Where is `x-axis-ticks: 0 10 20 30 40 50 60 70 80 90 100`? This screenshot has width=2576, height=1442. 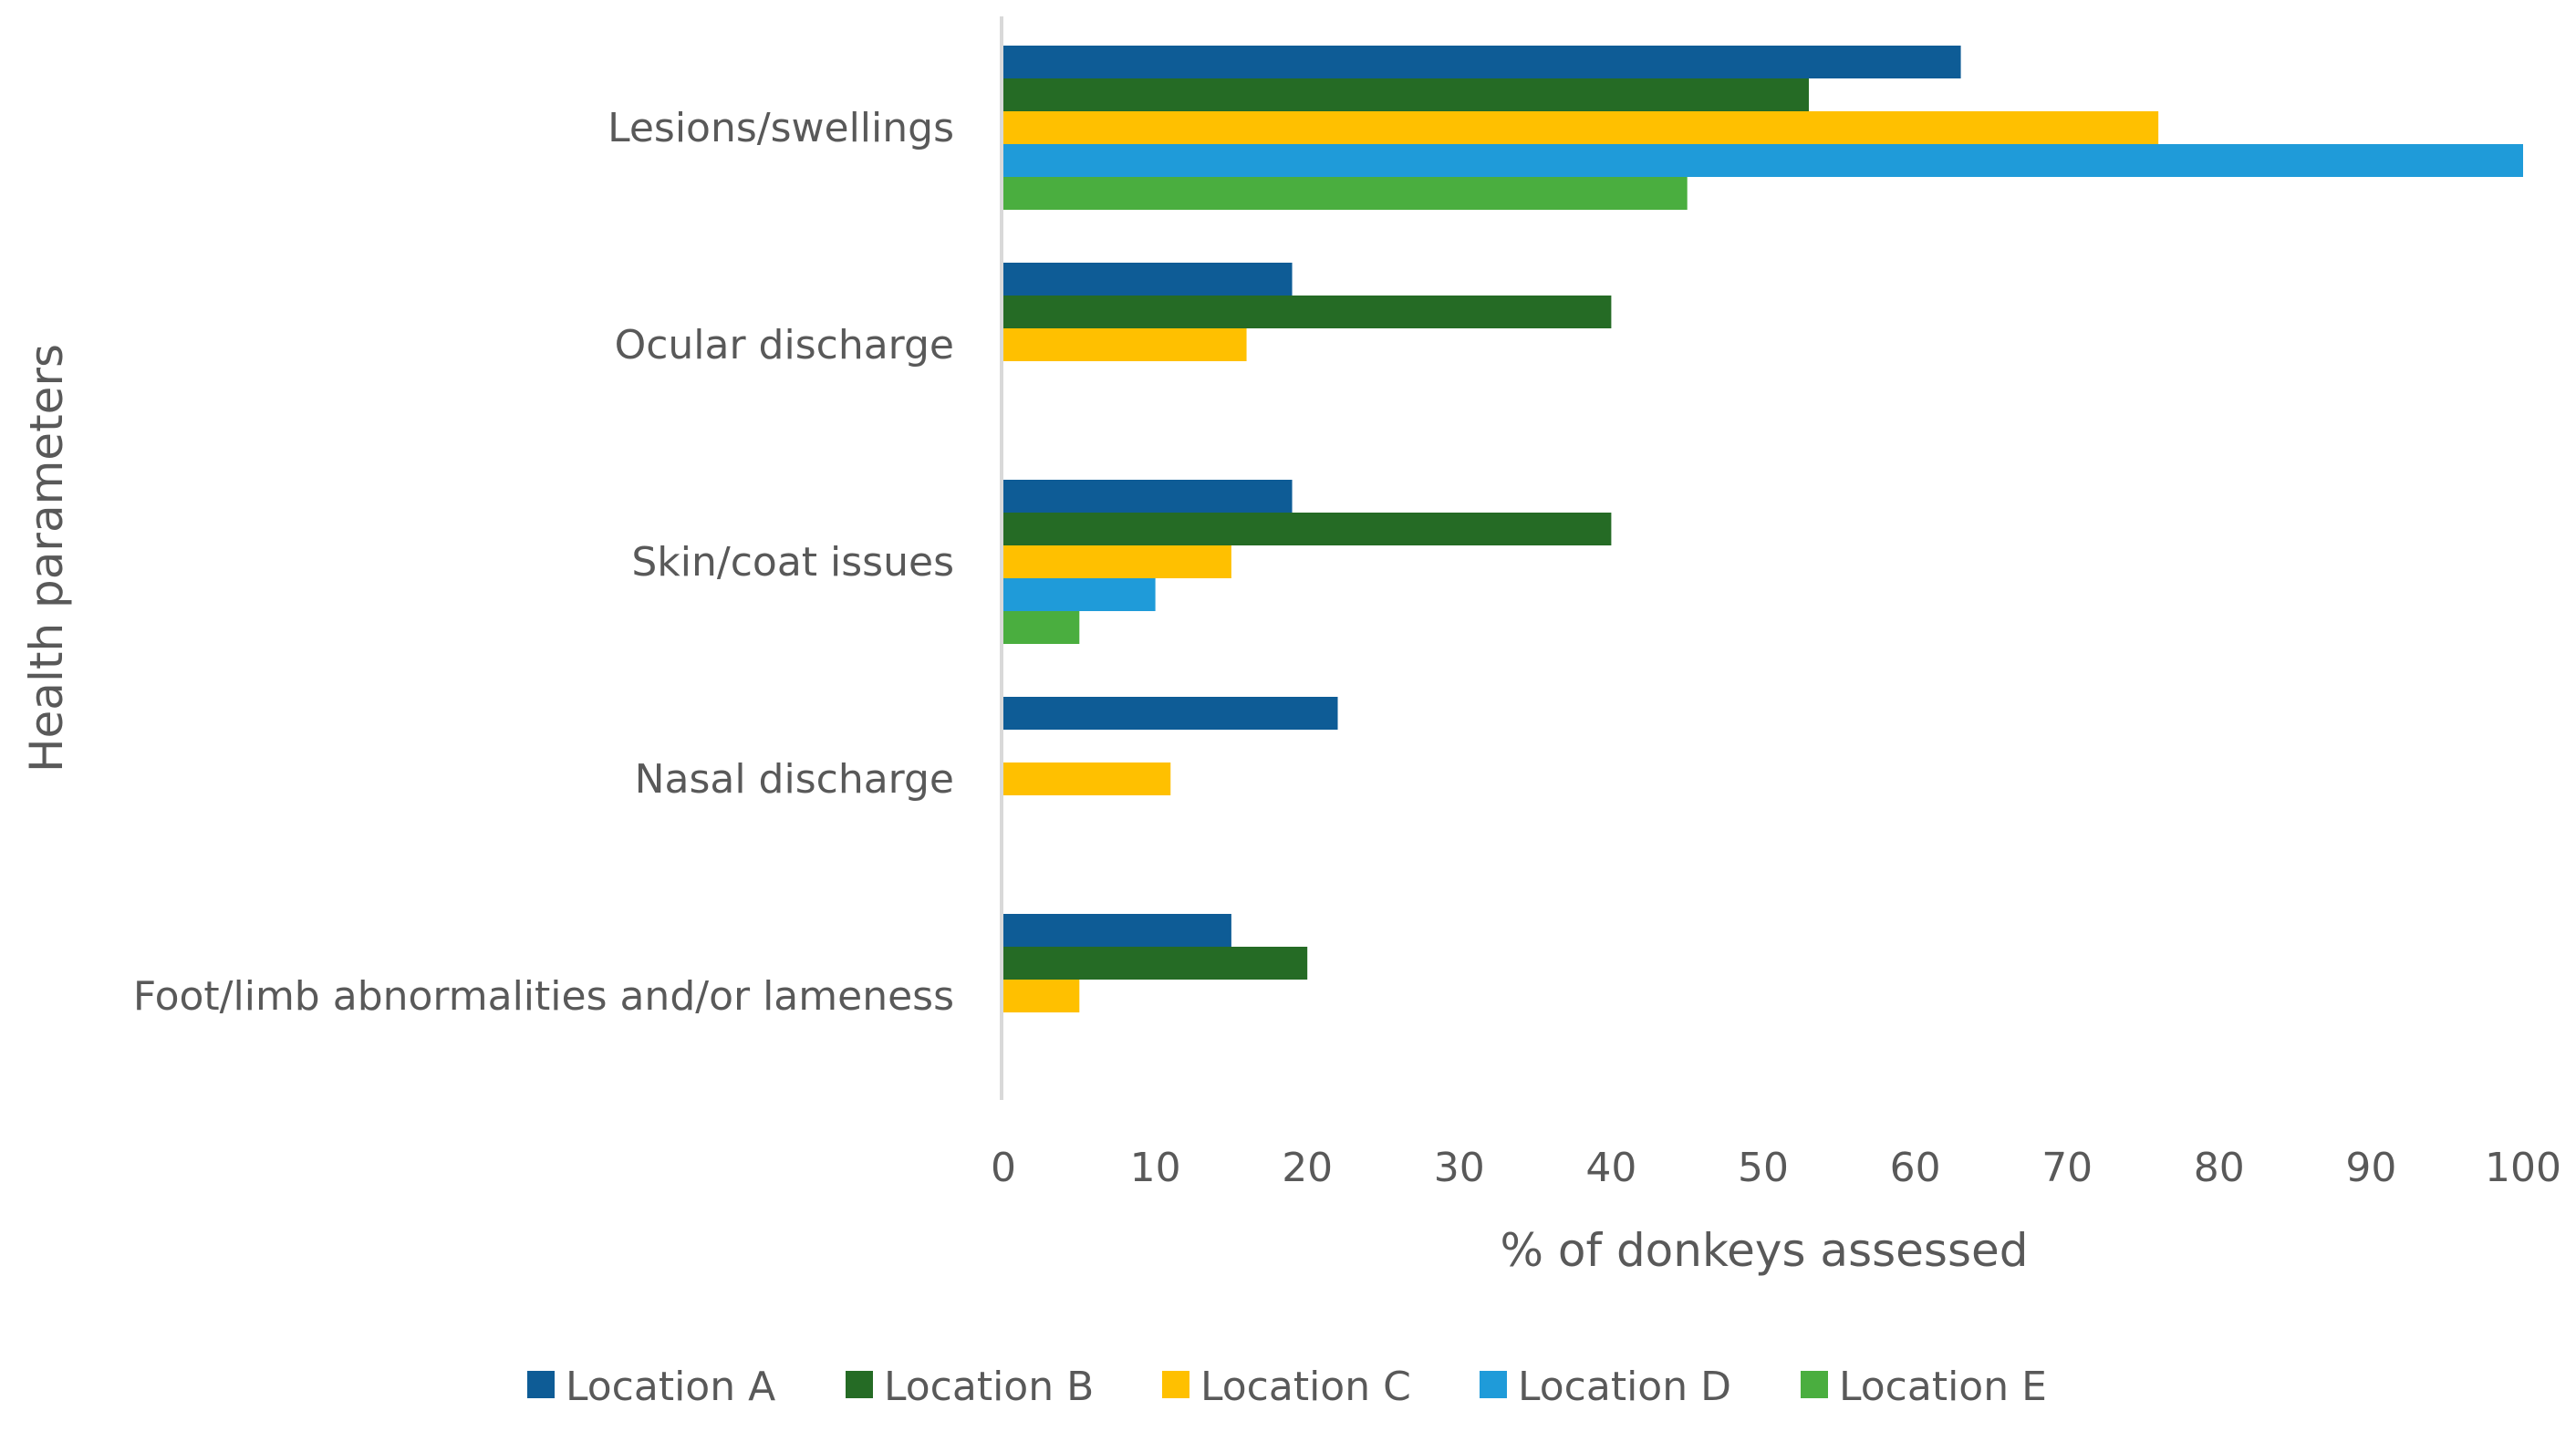
x-axis-ticks: 0 10 20 30 40 50 60 70 80 90 100 is located at coordinates (1776, 1168).